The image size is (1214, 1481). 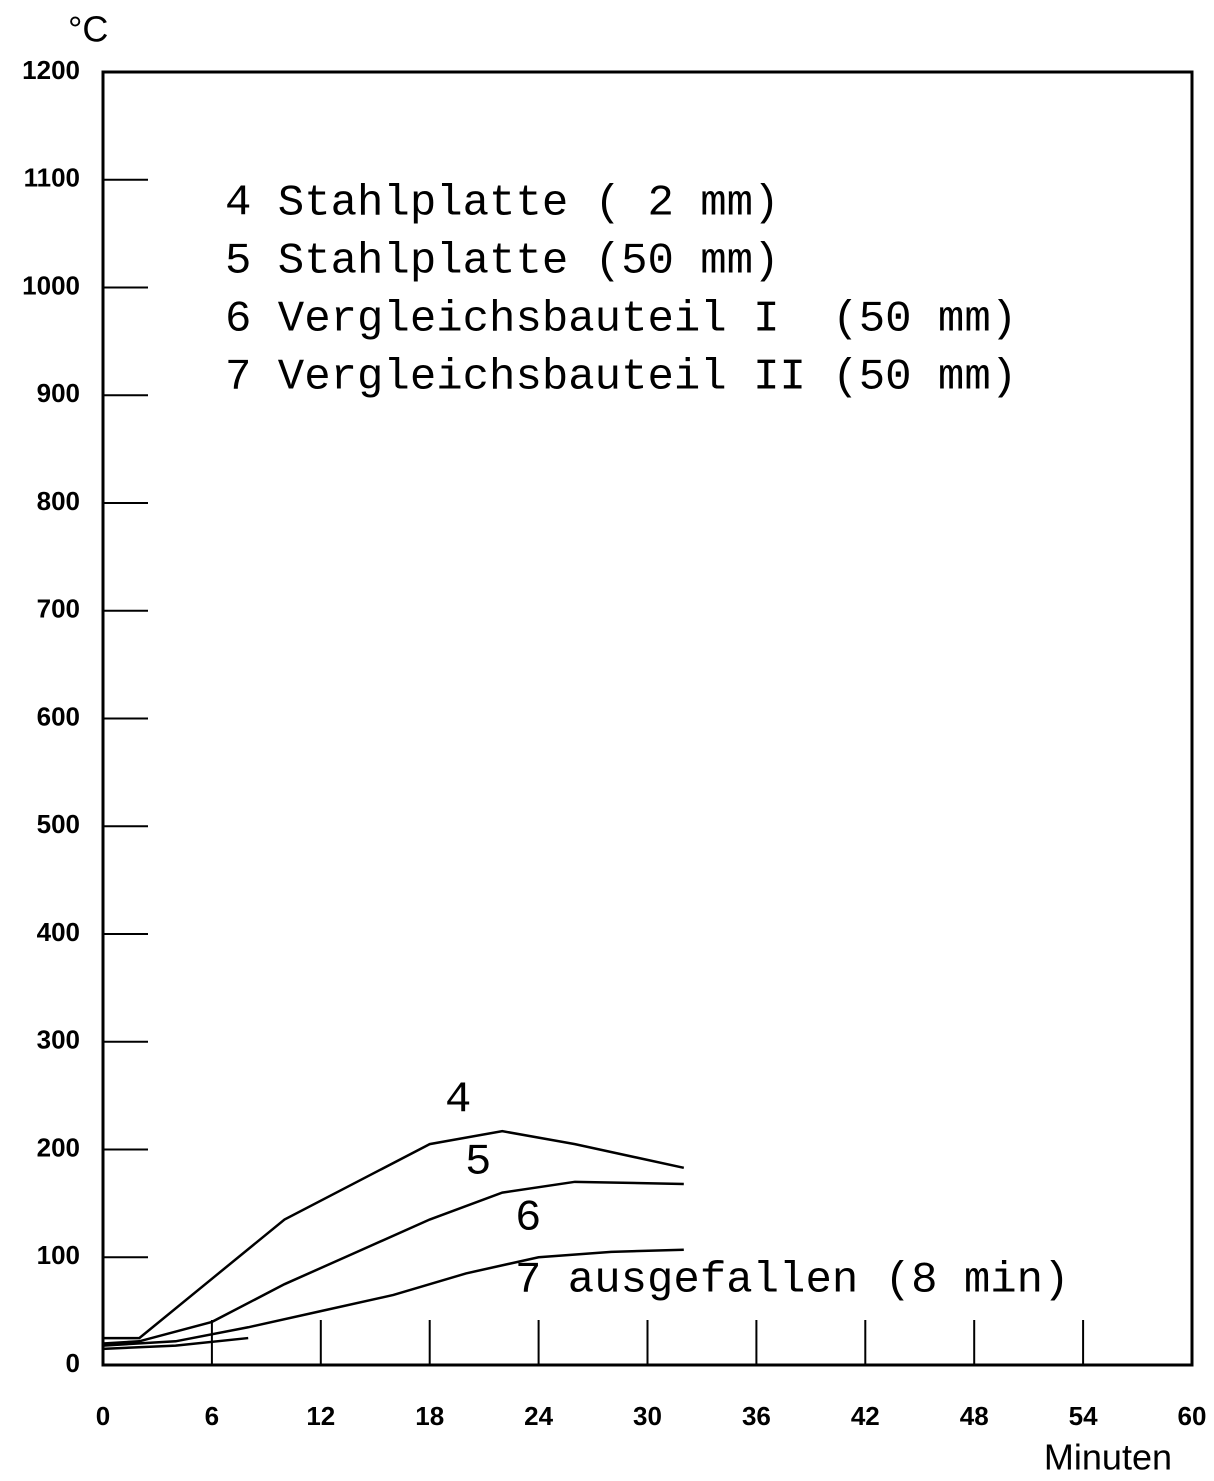 I want to click on x-tick-label: 36, so click(x=756, y=1416).